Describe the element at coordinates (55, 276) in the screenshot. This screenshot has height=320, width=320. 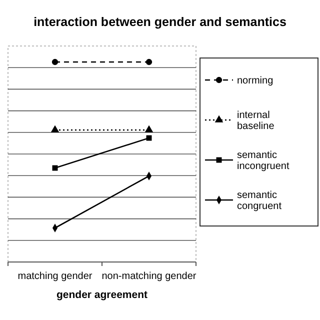
I see `x-tick-label: matching gender` at that location.